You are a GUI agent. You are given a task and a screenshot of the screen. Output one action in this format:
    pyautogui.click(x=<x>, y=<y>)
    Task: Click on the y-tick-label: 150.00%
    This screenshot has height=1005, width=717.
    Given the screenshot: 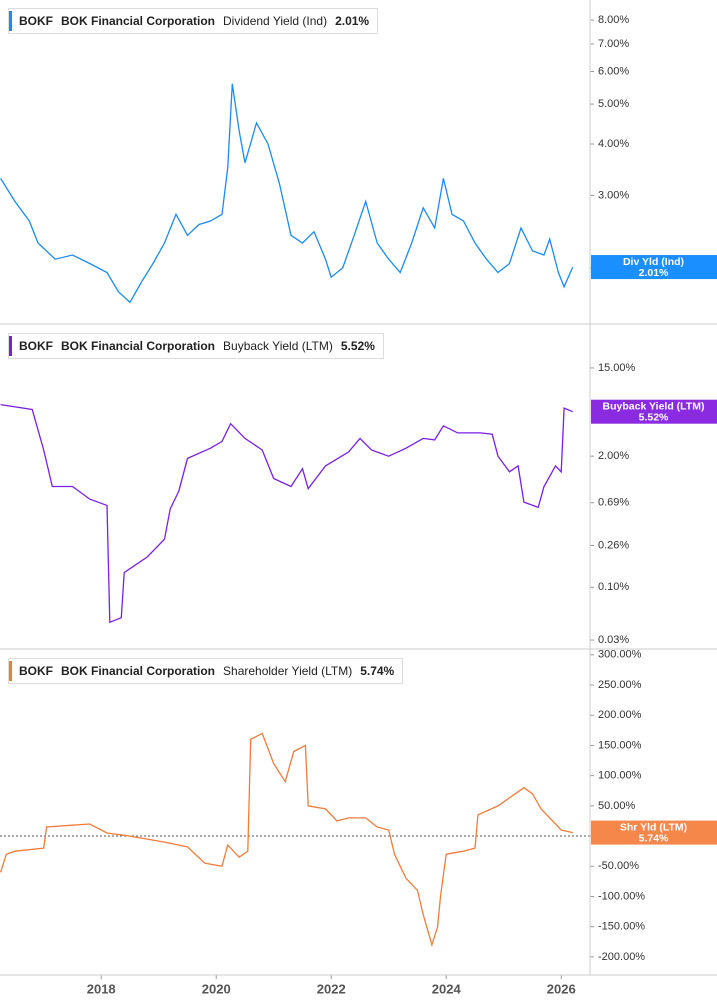 What is the action you would take?
    pyautogui.click(x=620, y=745)
    